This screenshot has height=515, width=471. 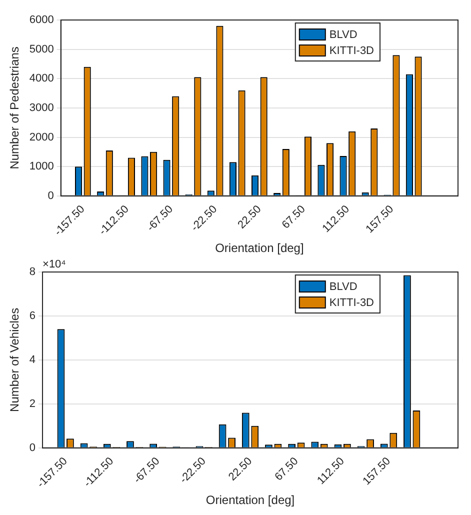 I want to click on y-axis-title: Number of Vehicles, so click(x=15, y=360).